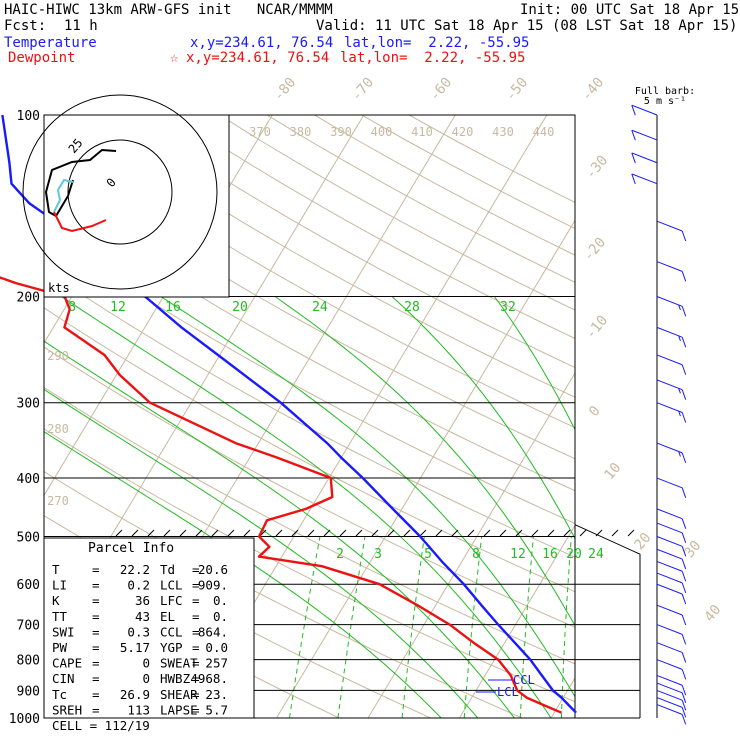 This screenshot has height=740, width=740. Describe the element at coordinates (142, 616) in the screenshot. I see `parcel-cell: 43` at that location.